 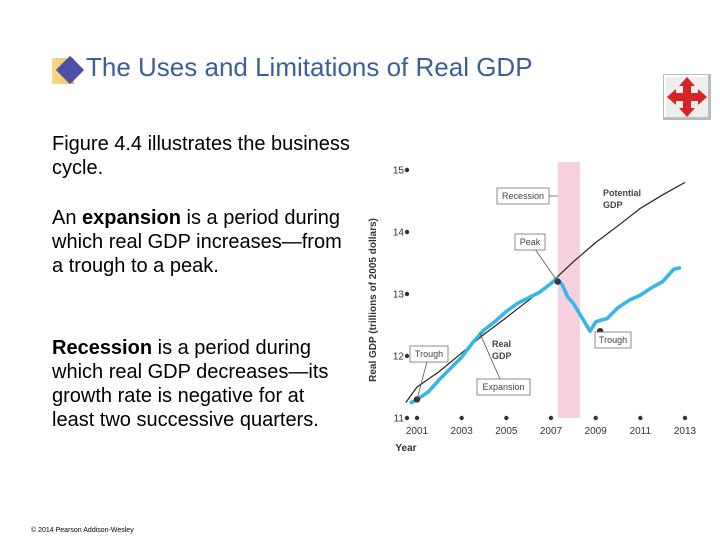 What do you see at coordinates (641, 431) in the screenshot?
I see `x-tick-label: 2011` at bounding box center [641, 431].